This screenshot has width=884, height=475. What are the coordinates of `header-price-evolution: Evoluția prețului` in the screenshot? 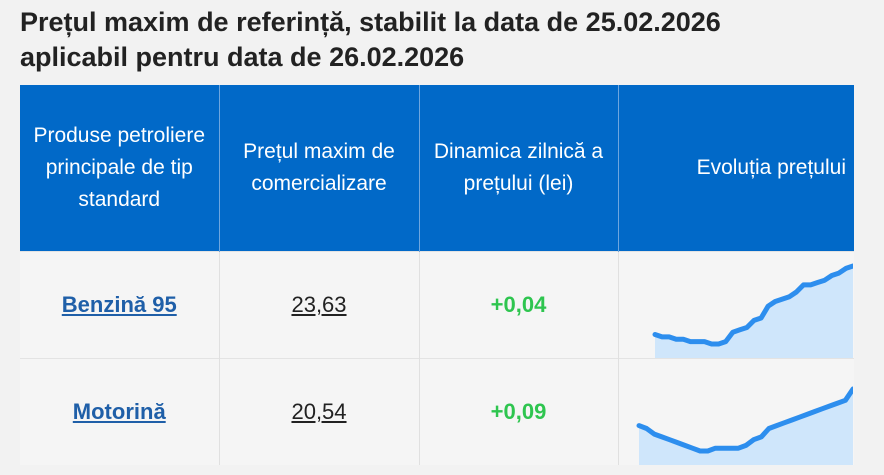 It's located at (735, 168).